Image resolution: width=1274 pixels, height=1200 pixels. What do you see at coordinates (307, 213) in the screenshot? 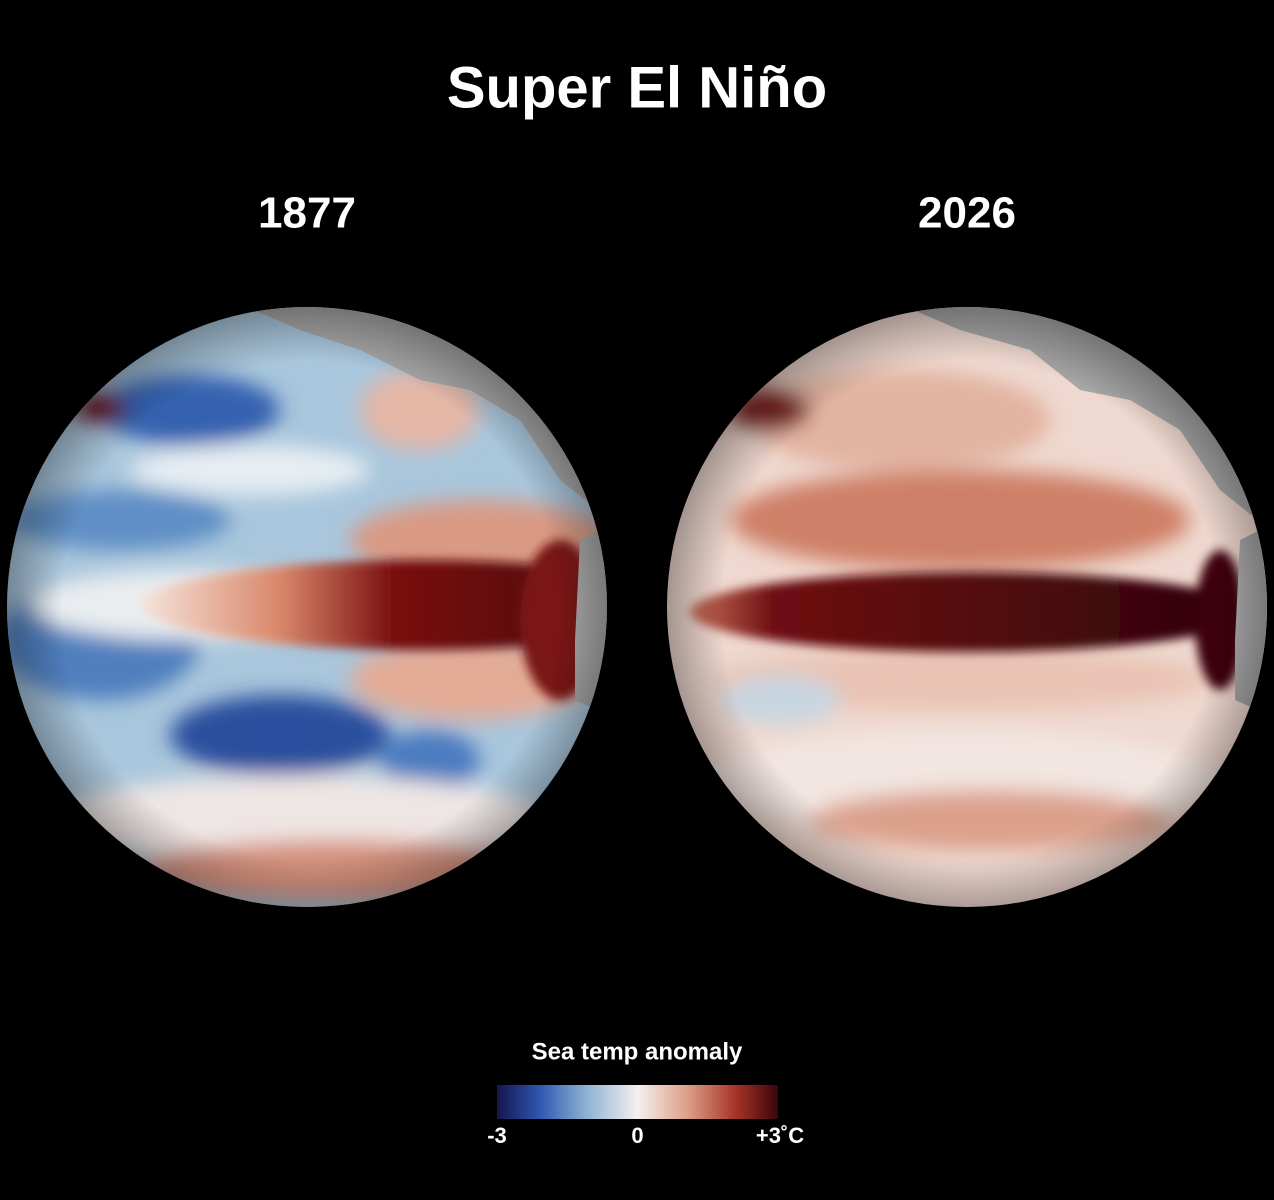
I see `globe-label: 1877` at bounding box center [307, 213].